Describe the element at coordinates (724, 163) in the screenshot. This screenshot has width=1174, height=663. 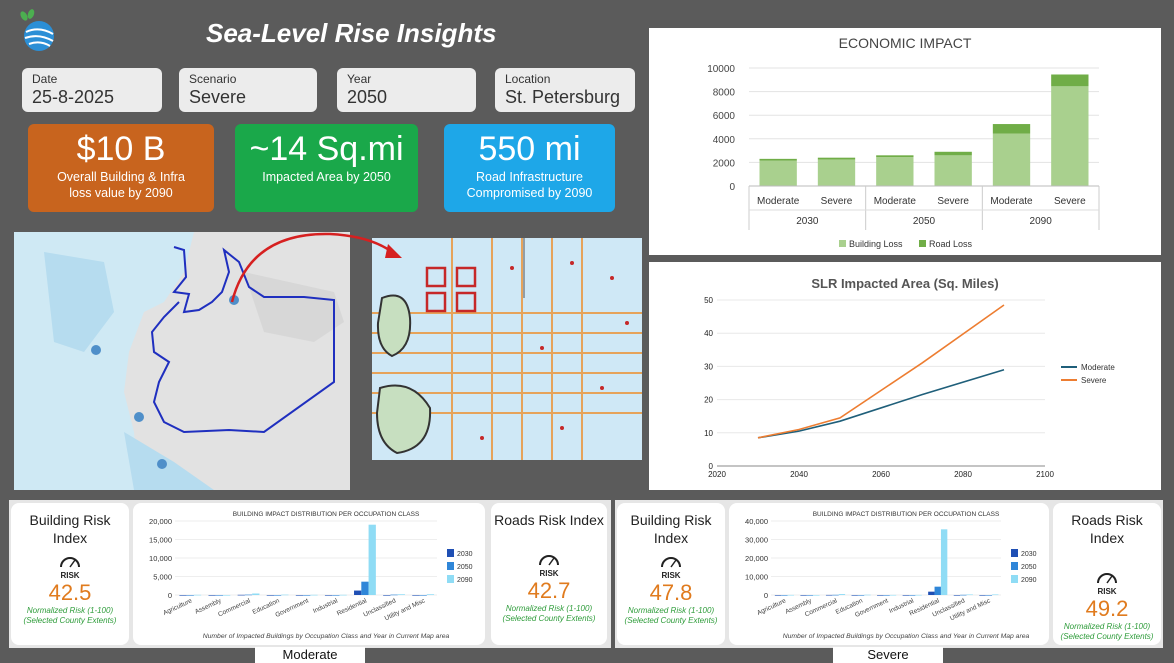
I see `y-tick-label: 2000` at that location.